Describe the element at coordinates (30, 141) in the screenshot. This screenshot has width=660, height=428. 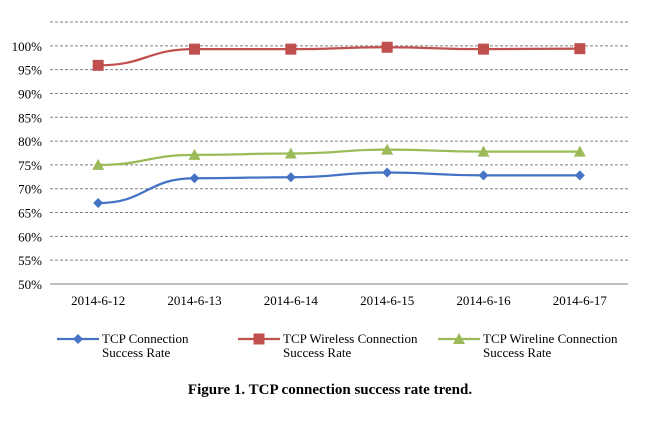
I see `y-tick-label: 80%` at that location.